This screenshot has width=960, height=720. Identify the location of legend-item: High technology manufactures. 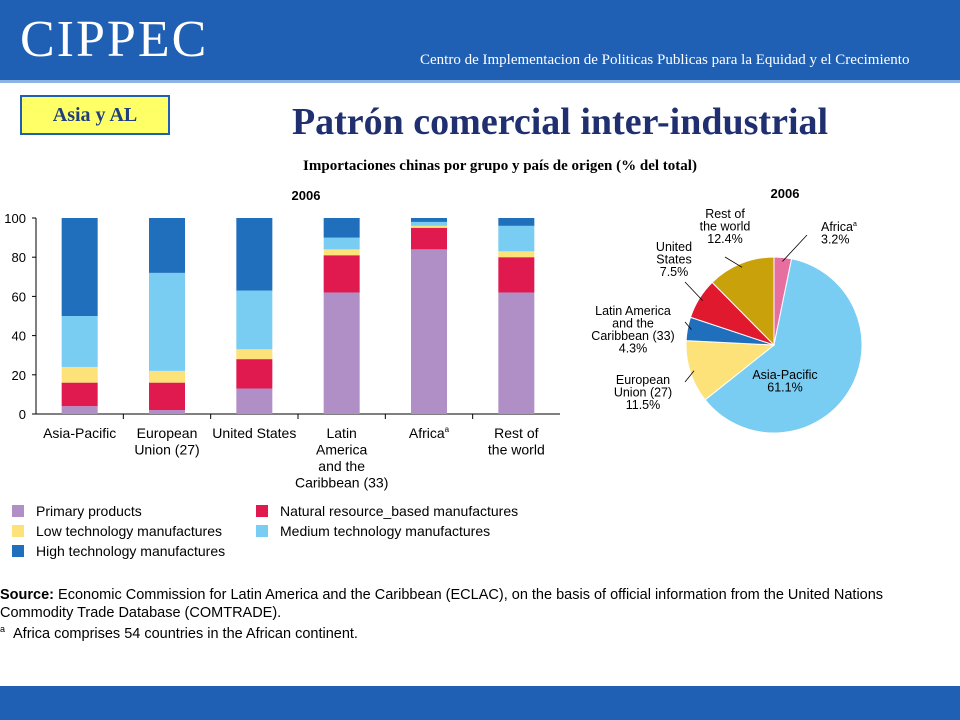
(118, 551).